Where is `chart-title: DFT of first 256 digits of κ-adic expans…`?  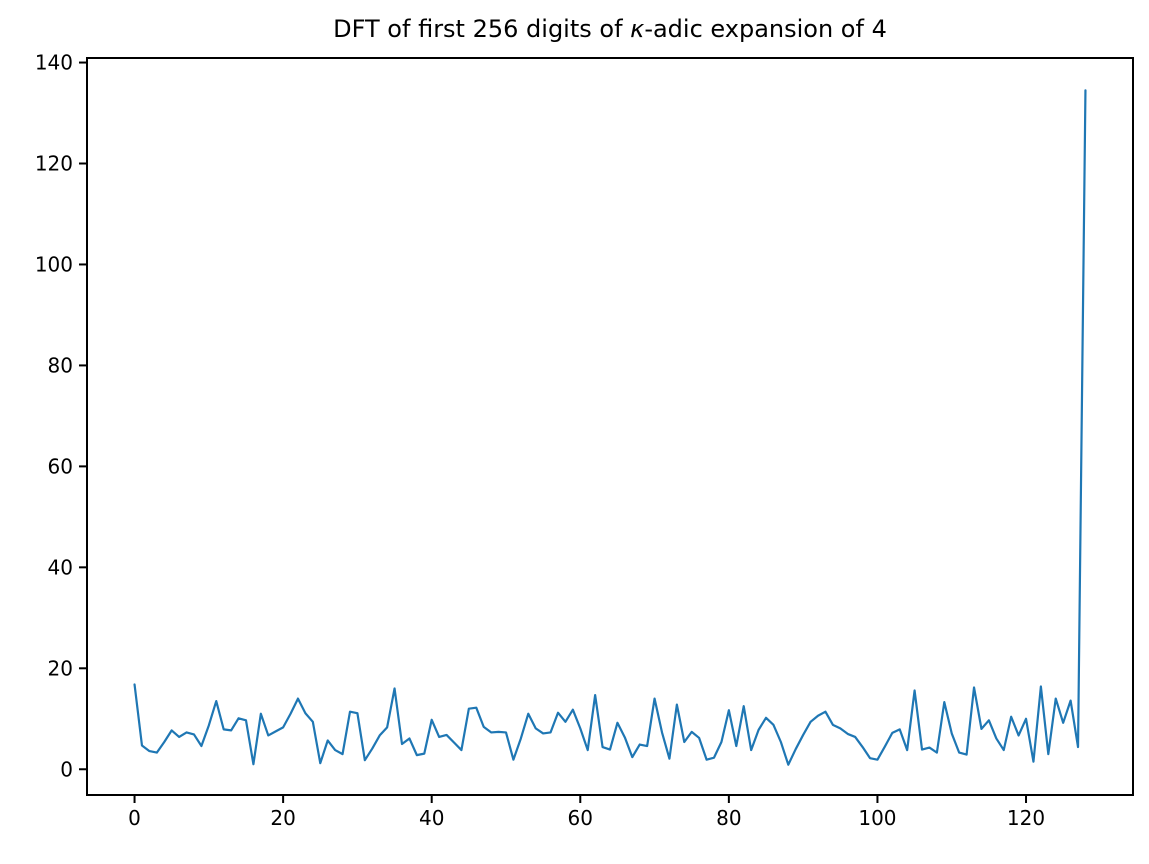 chart-title: DFT of first 256 digits of κ-adic expans… is located at coordinates (610, 29).